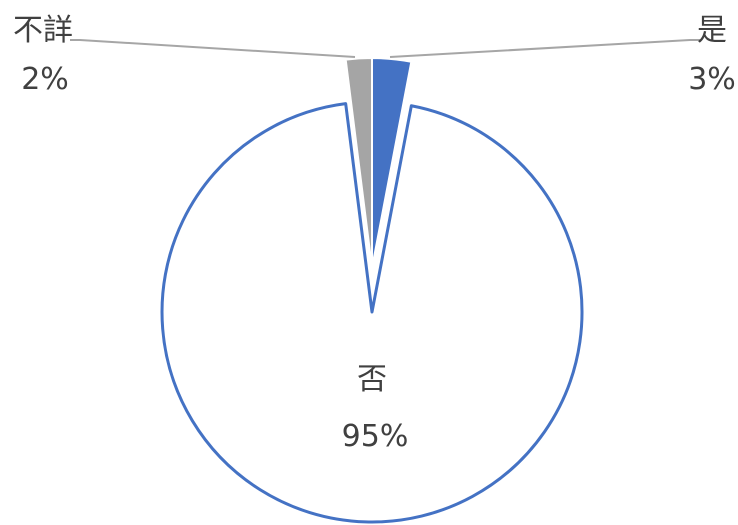 This screenshot has width=738, height=525. What do you see at coordinates (544, 48) in the screenshot?
I see `leader-line-shi` at bounding box center [544, 48].